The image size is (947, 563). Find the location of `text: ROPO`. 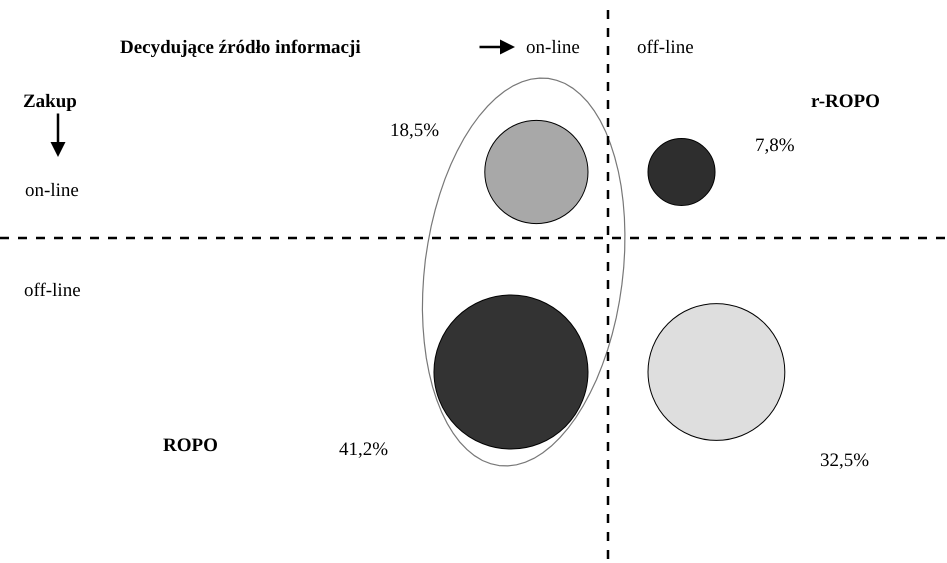

text: ROPO is located at coordinates (190, 445).